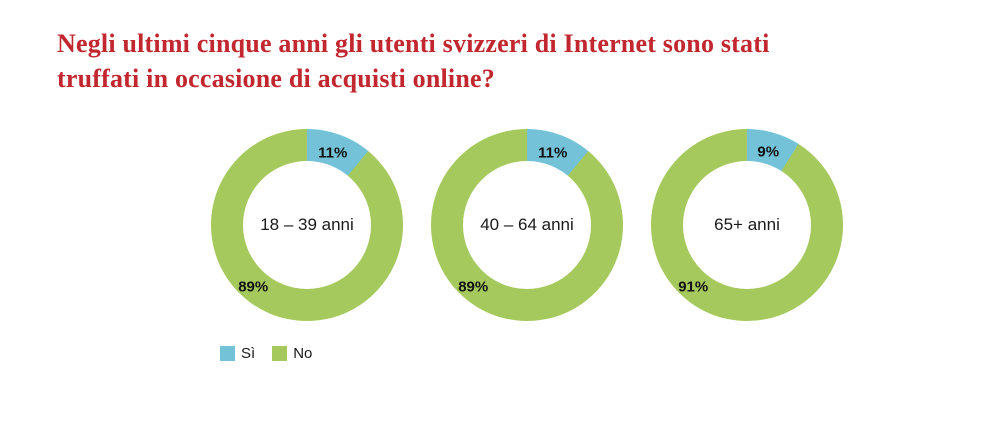 This screenshot has height=422, width=999. I want to click on si-percent-label: 9%, so click(768, 152).